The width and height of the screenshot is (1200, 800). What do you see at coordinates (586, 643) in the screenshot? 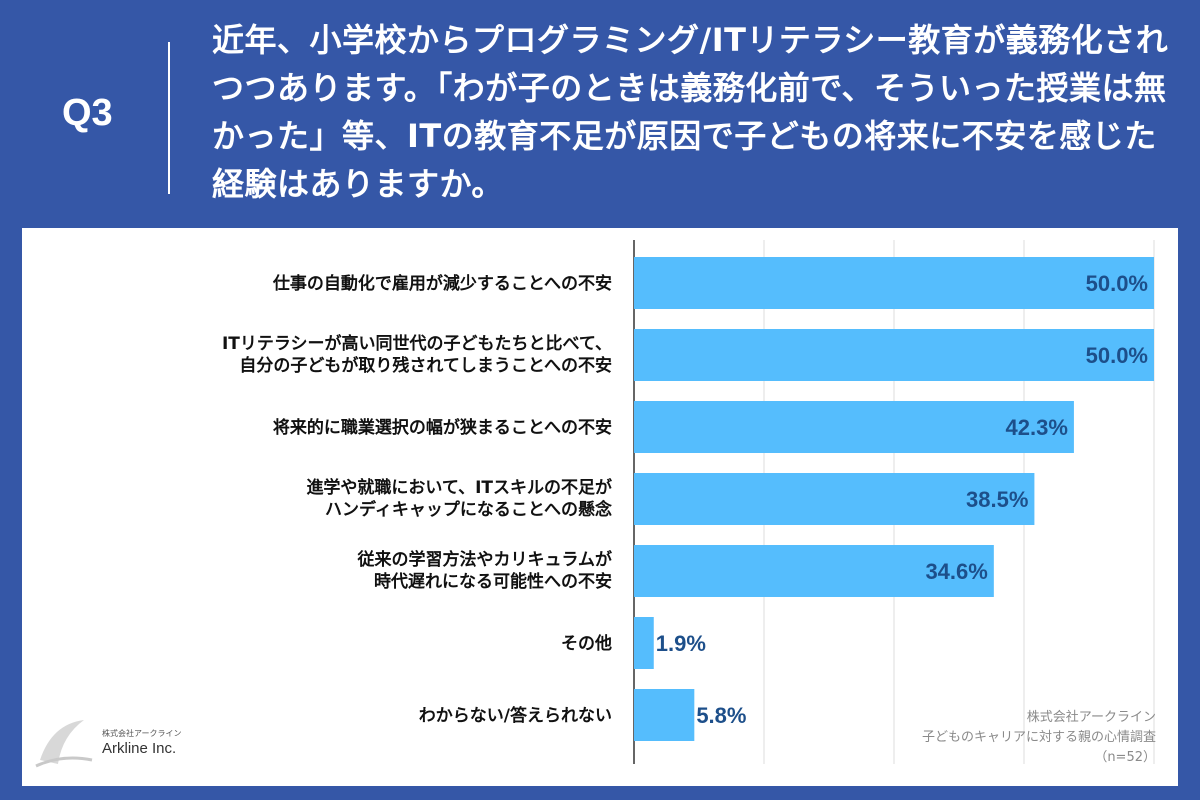
I see `category-label: その他` at bounding box center [586, 643].